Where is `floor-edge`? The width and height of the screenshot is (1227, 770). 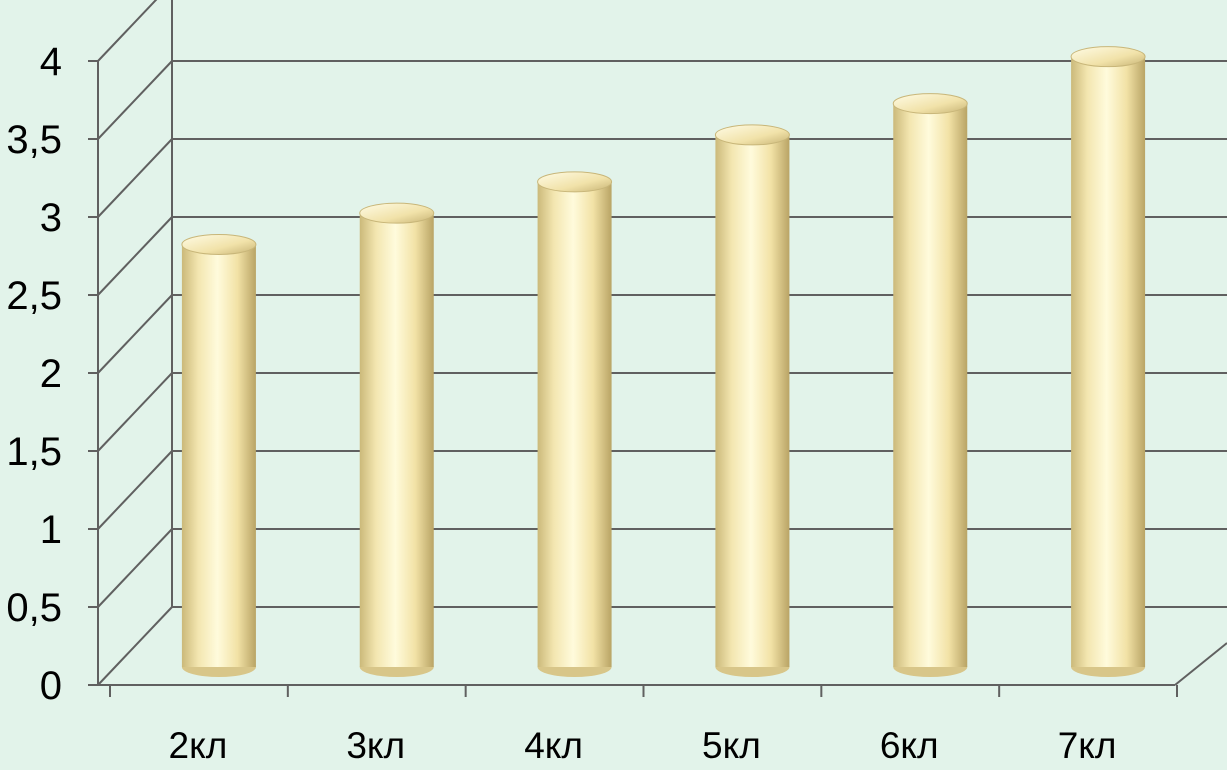 floor-edge is located at coordinates (1200, 664).